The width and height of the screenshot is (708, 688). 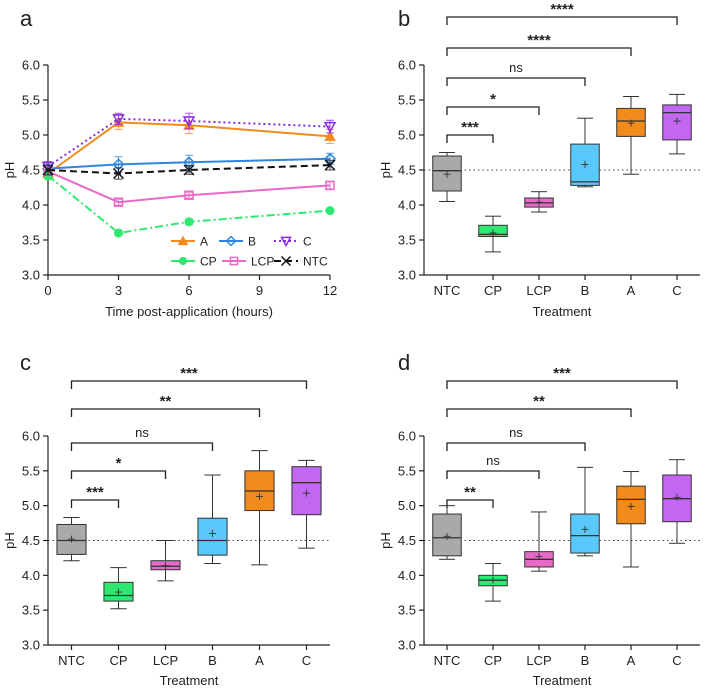 What do you see at coordinates (248, 262) in the screenshot?
I see `legend-item-lcp: LCP` at bounding box center [248, 262].